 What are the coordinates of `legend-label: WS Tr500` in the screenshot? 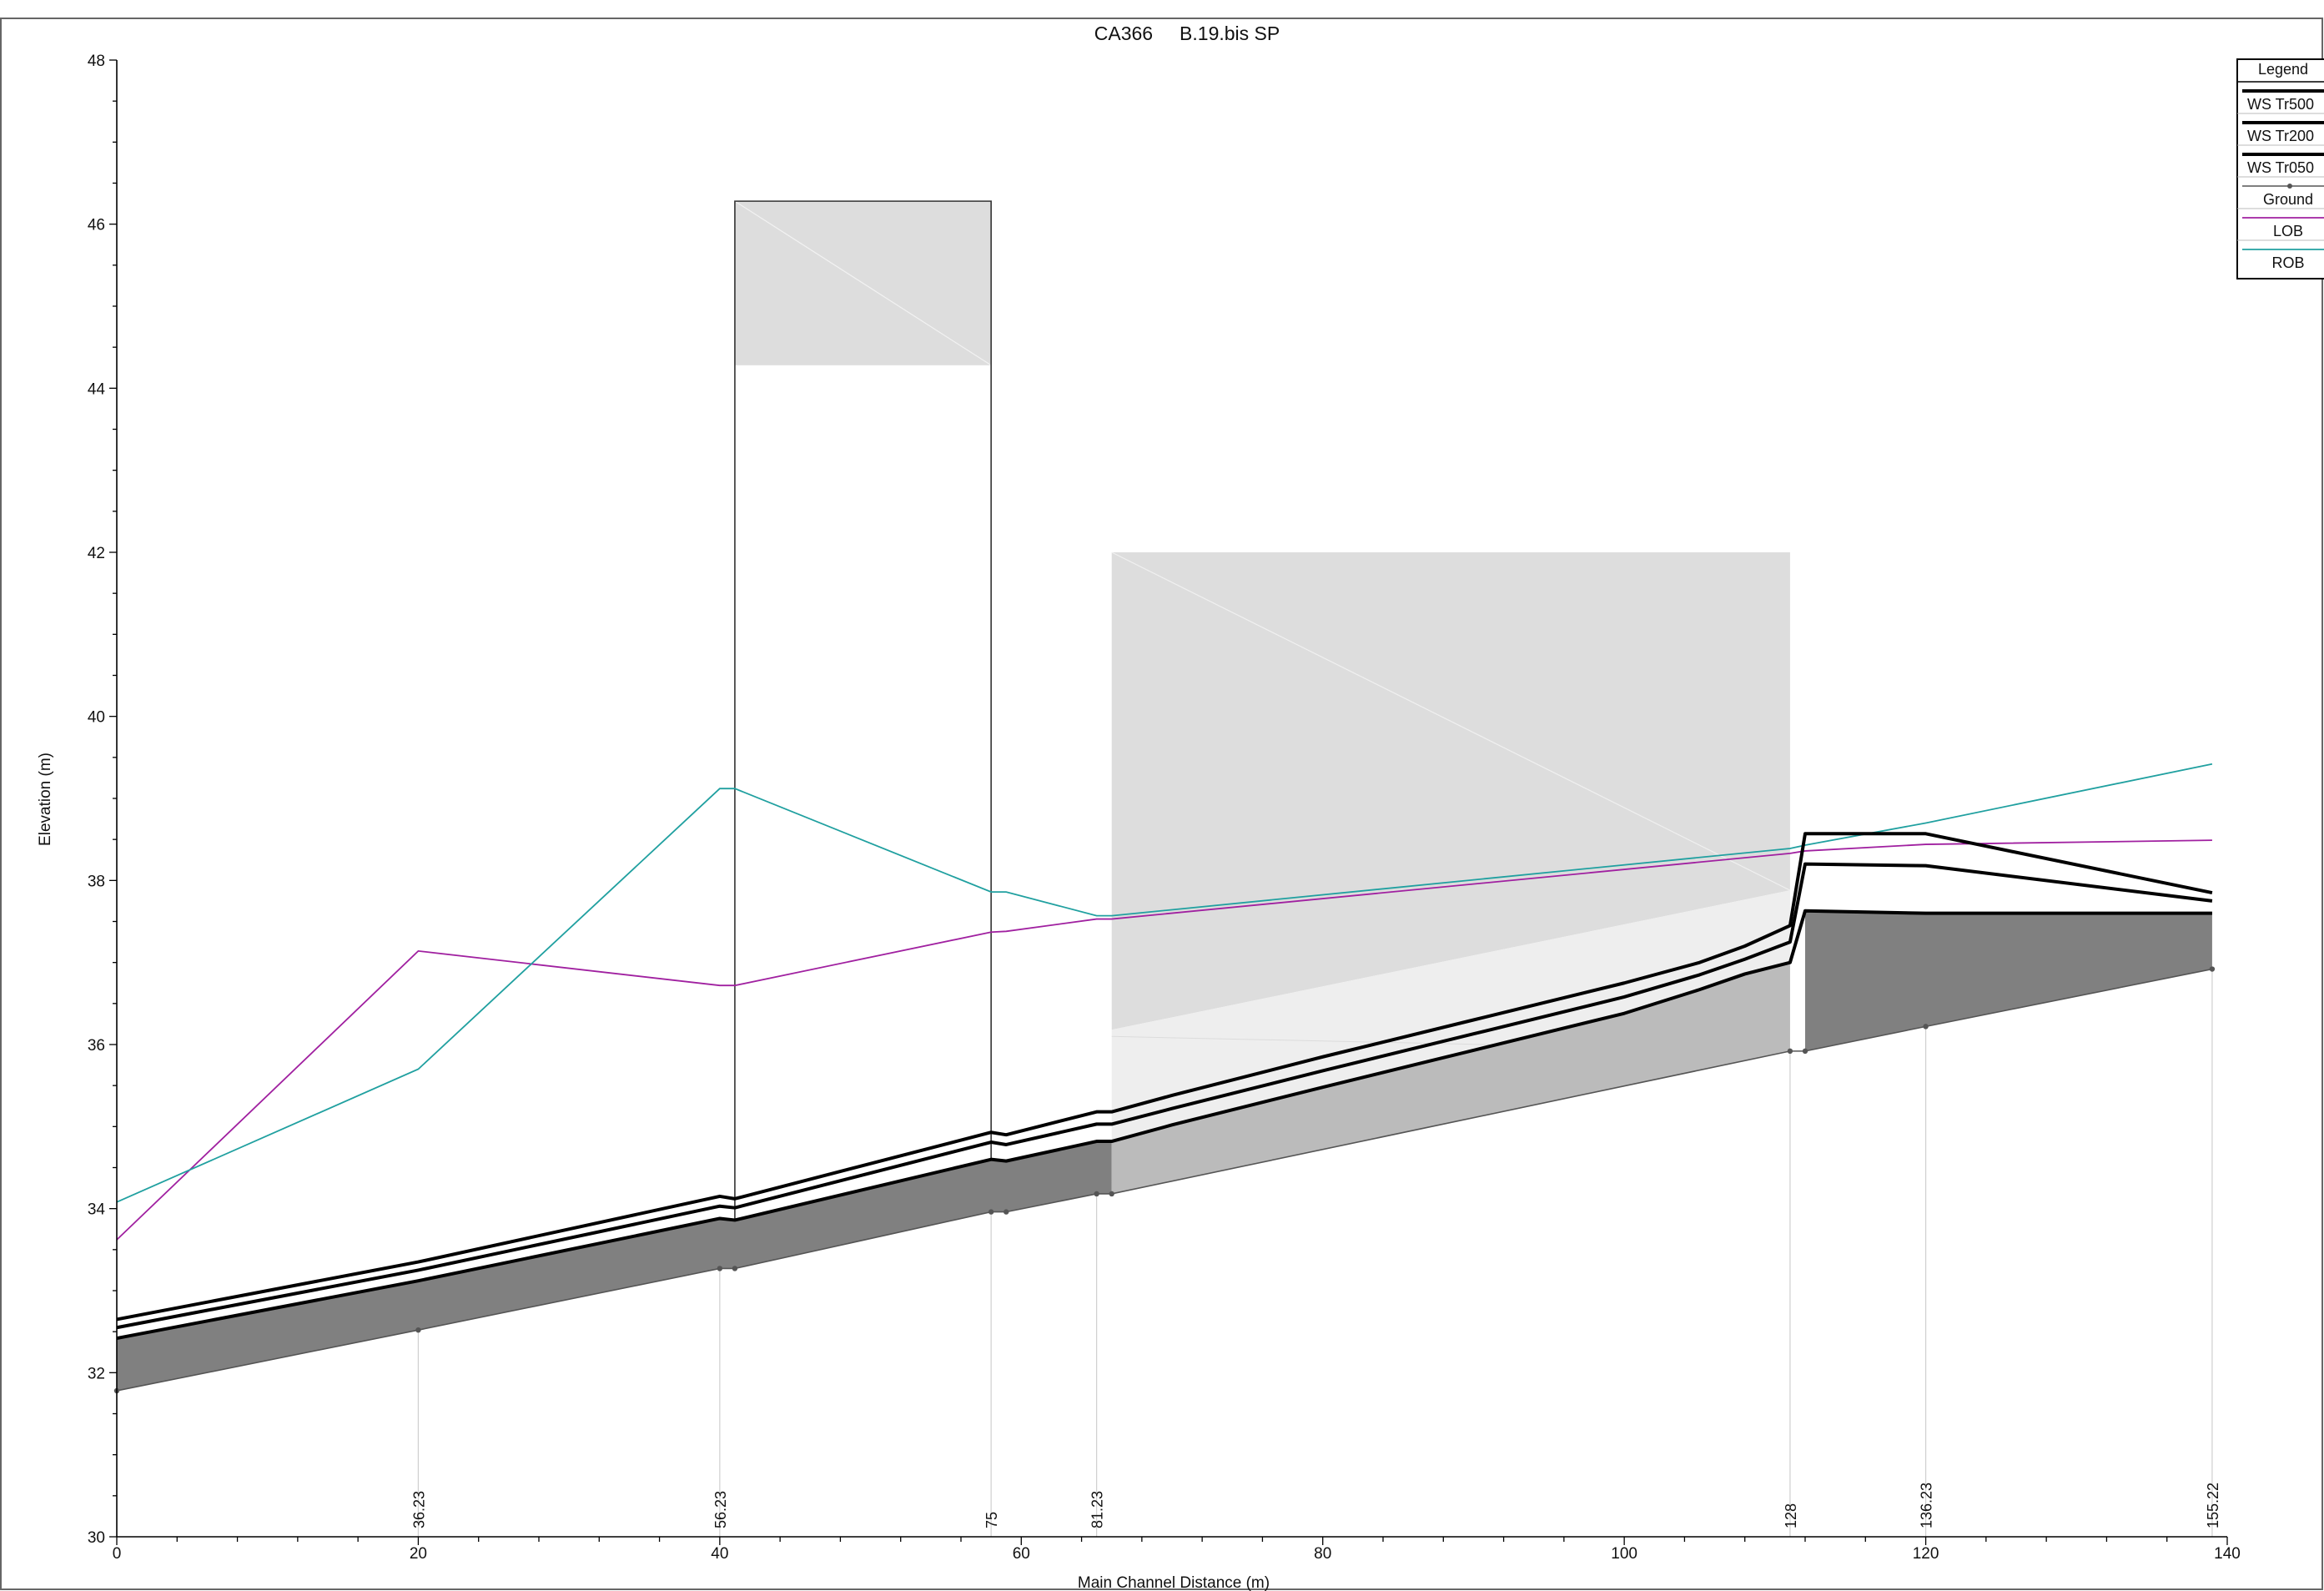 It's located at (2280, 104).